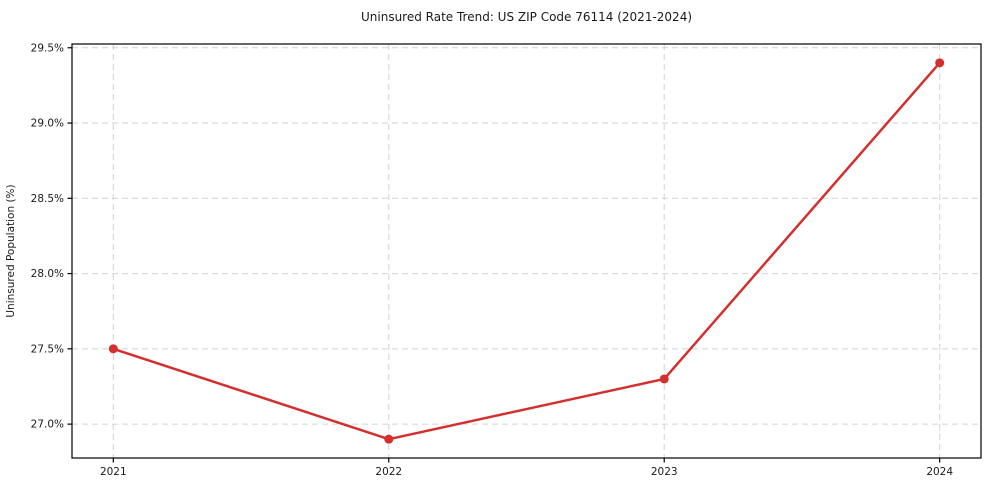  Describe the element at coordinates (47, 124) in the screenshot. I see `y-tick-label: 29.0%` at that location.